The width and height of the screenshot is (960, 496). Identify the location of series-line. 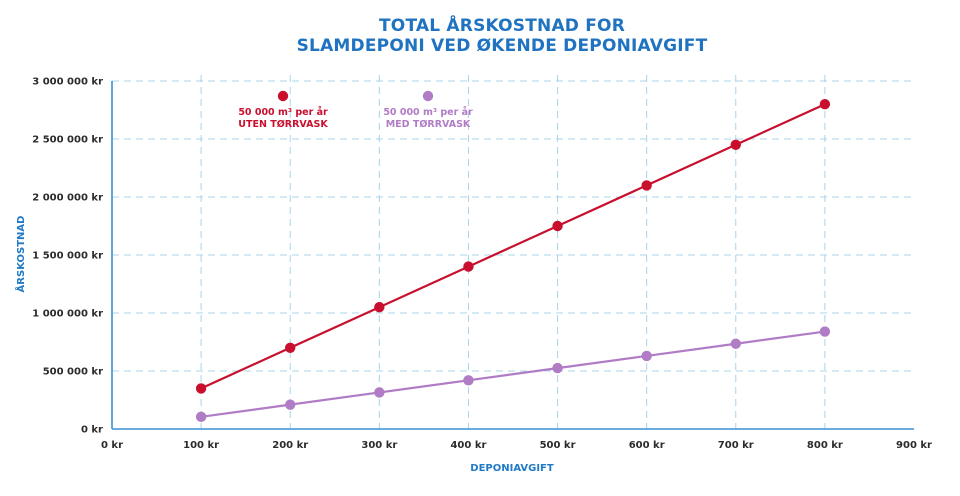
(513, 374).